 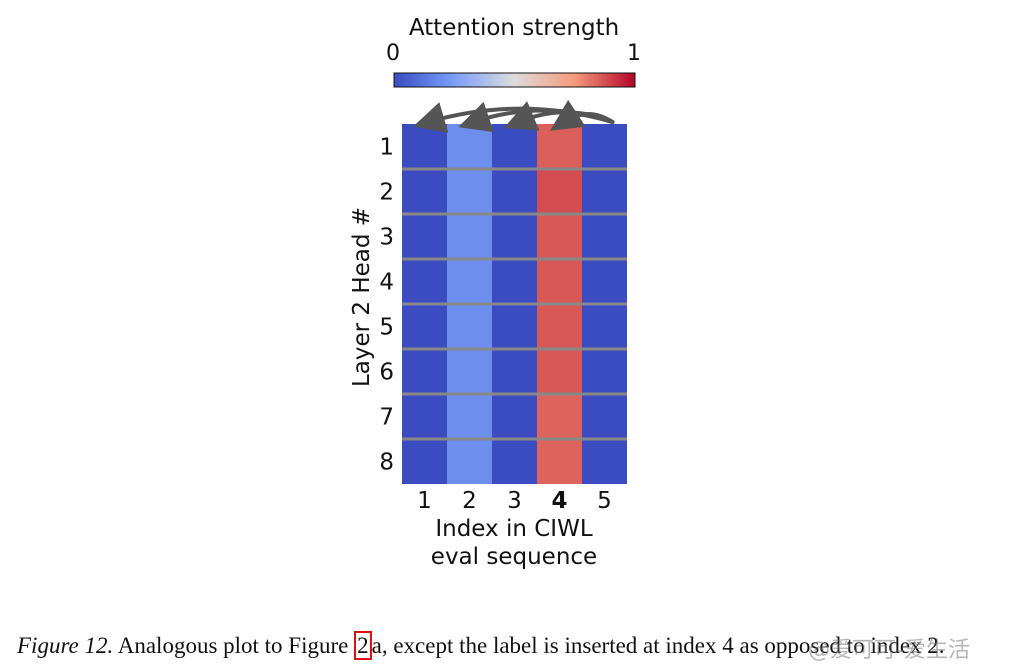 What do you see at coordinates (469, 281) in the screenshot?
I see `heatmap-cell-r4-c2` at bounding box center [469, 281].